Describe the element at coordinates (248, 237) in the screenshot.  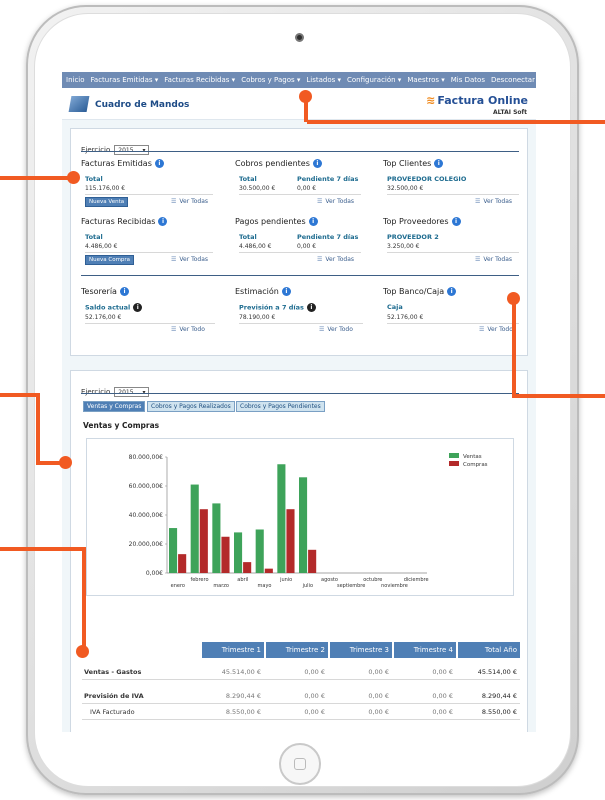
I see `pagos-total-label: Total` at that location.